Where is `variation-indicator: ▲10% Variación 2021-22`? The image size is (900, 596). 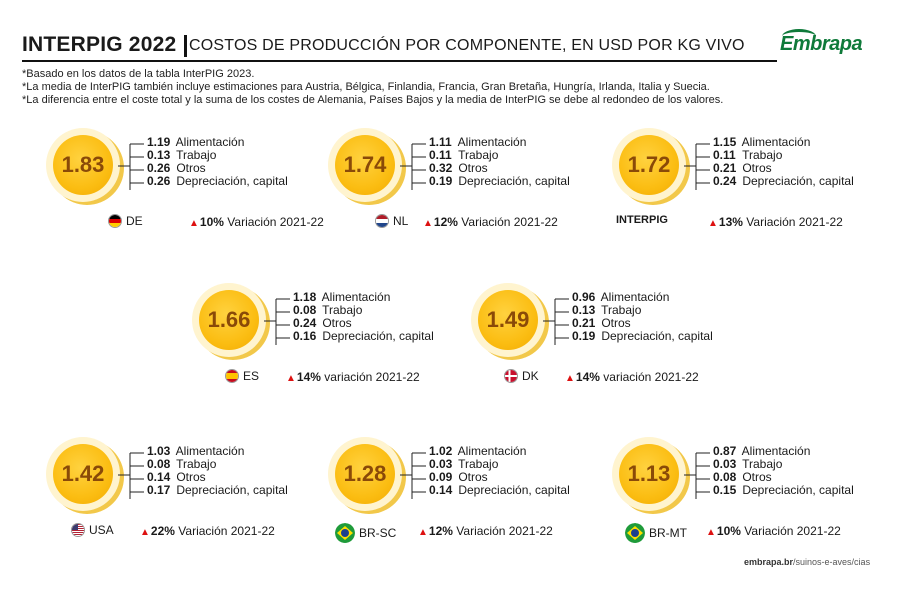
variation-indicator: ▲10% Variación 2021-22 is located at coordinates (256, 222).